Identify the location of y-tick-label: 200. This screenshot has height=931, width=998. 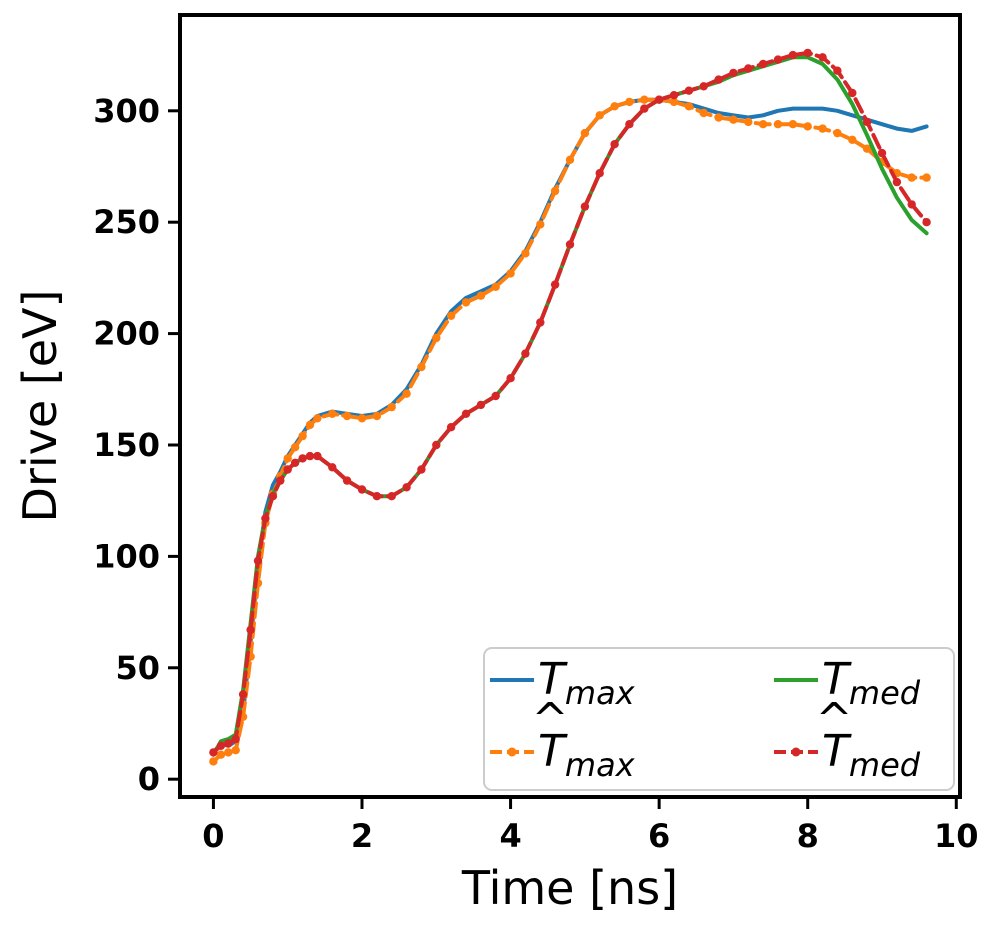
(126, 334).